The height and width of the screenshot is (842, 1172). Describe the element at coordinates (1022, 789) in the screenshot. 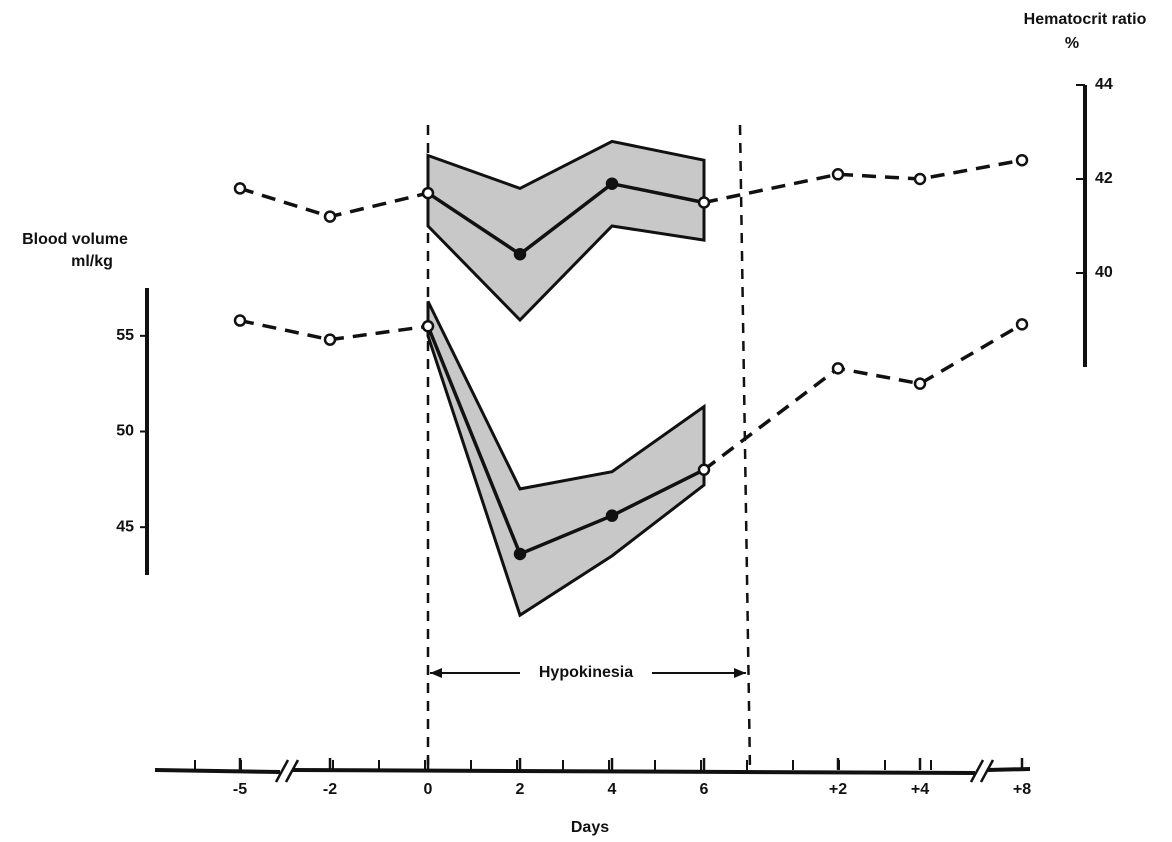

I see `x-tick-label: +8` at that location.